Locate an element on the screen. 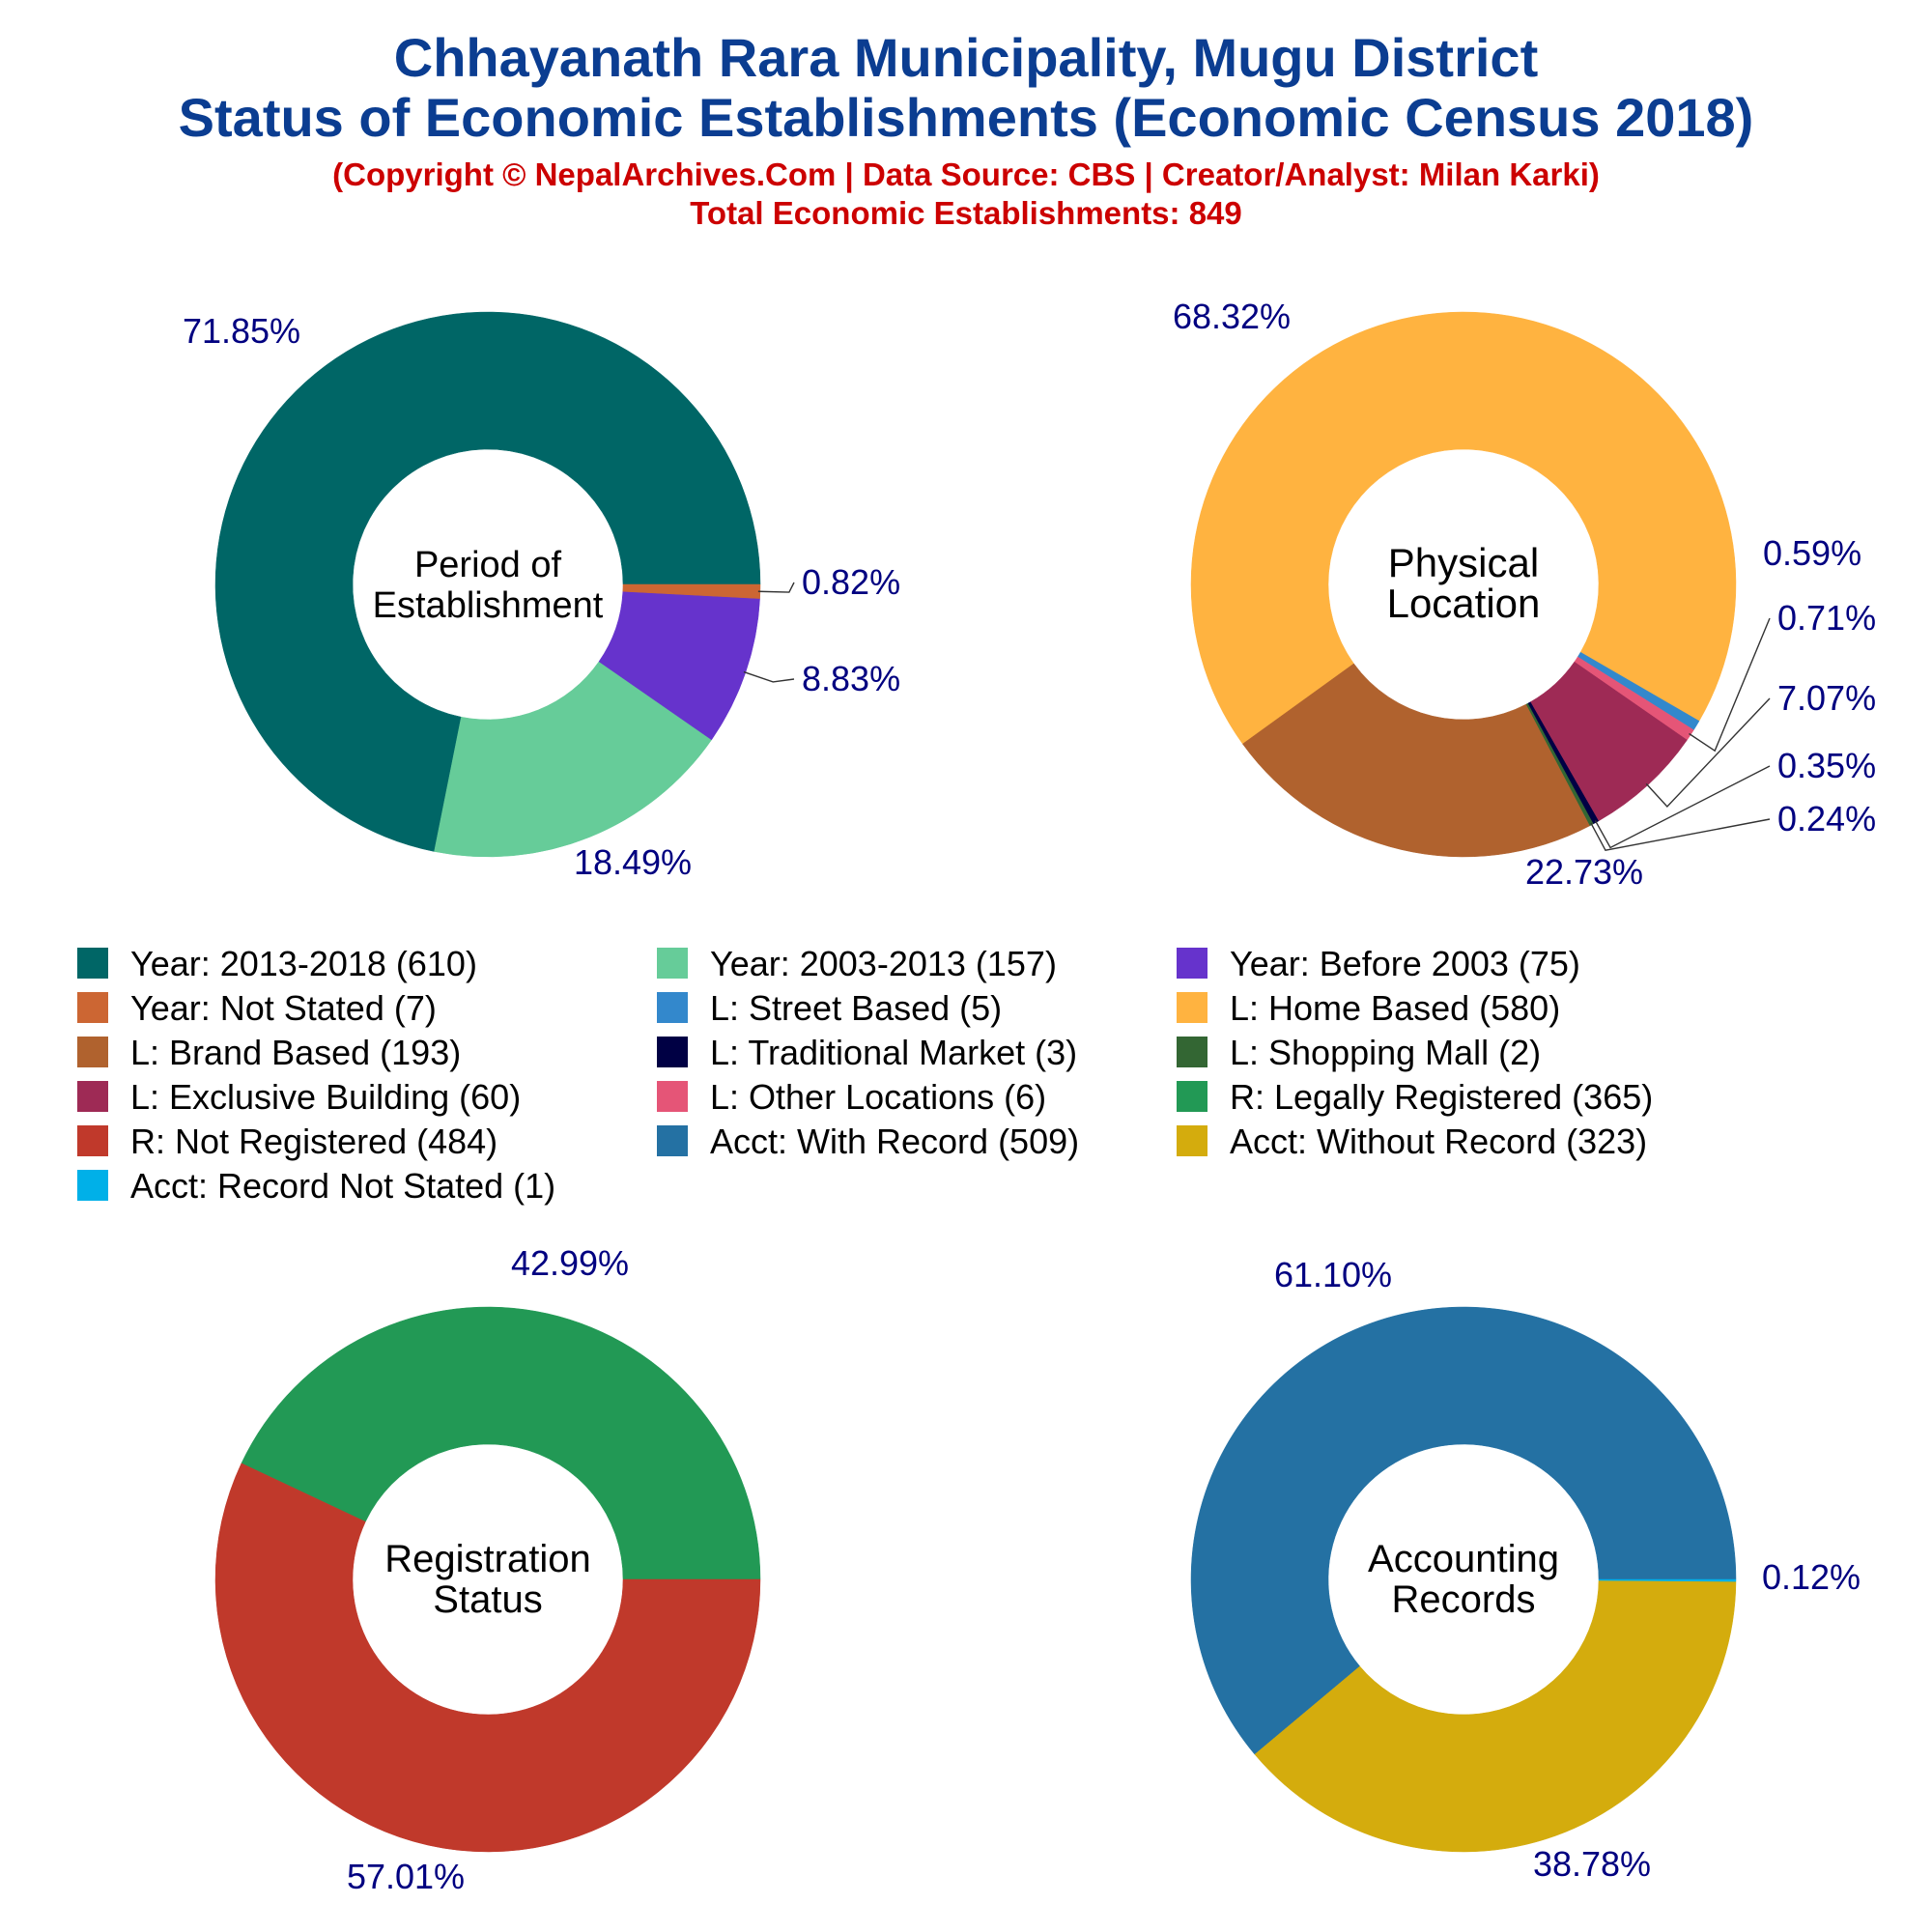 Image resolution: width=1932 pixels, height=1932 pixels. donut-center-label: Accounting is located at coordinates (1463, 1559).